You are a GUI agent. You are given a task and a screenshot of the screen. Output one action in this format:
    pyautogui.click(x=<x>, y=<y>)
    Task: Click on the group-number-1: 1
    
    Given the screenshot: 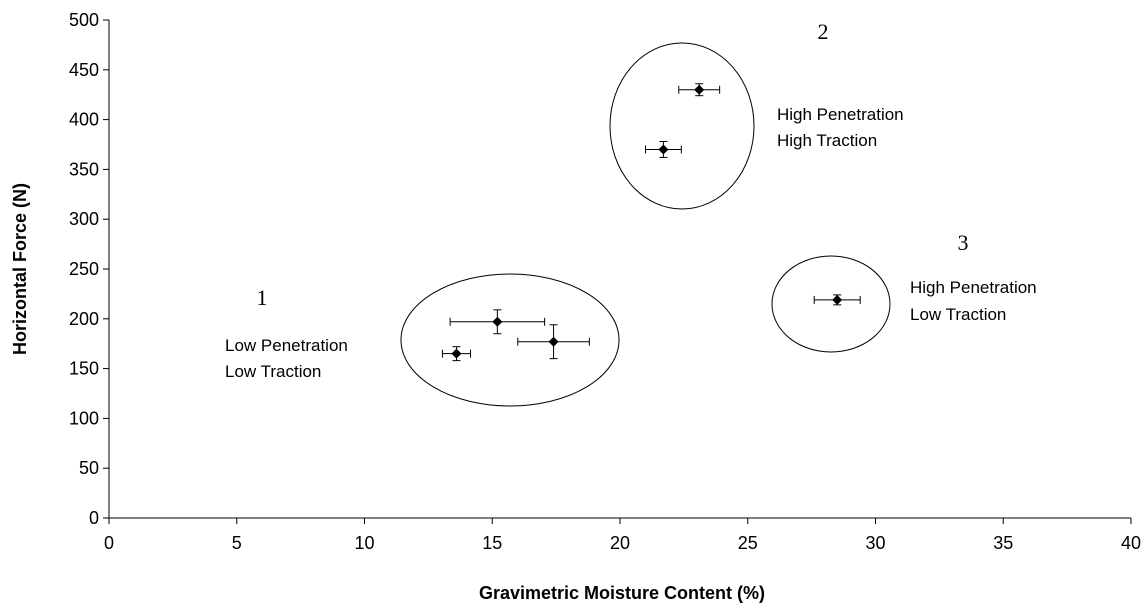 What is the action you would take?
    pyautogui.click(x=262, y=297)
    